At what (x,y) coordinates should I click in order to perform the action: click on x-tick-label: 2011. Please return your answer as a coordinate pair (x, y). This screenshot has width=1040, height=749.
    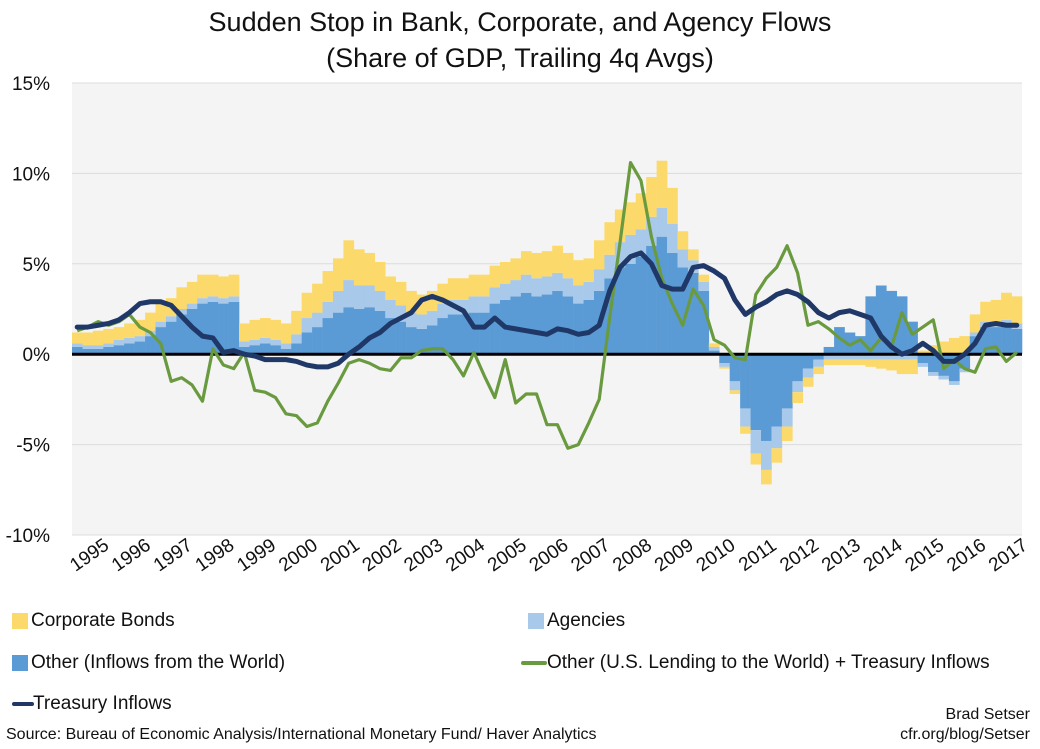
    Looking at the image, I should click on (758, 555).